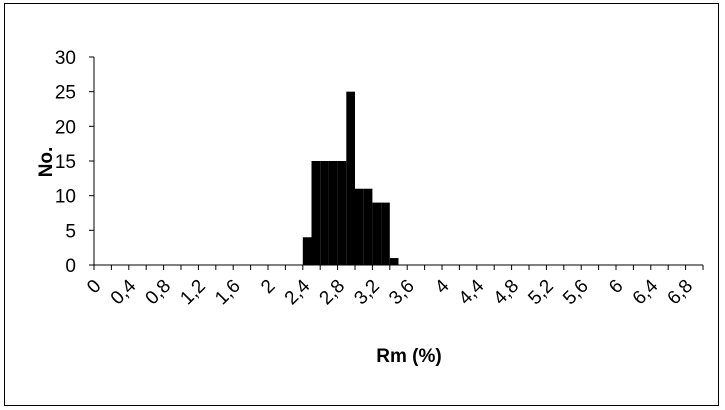 The height and width of the screenshot is (410, 725). What do you see at coordinates (124, 292) in the screenshot?
I see `x-tick-label: 0,4` at bounding box center [124, 292].